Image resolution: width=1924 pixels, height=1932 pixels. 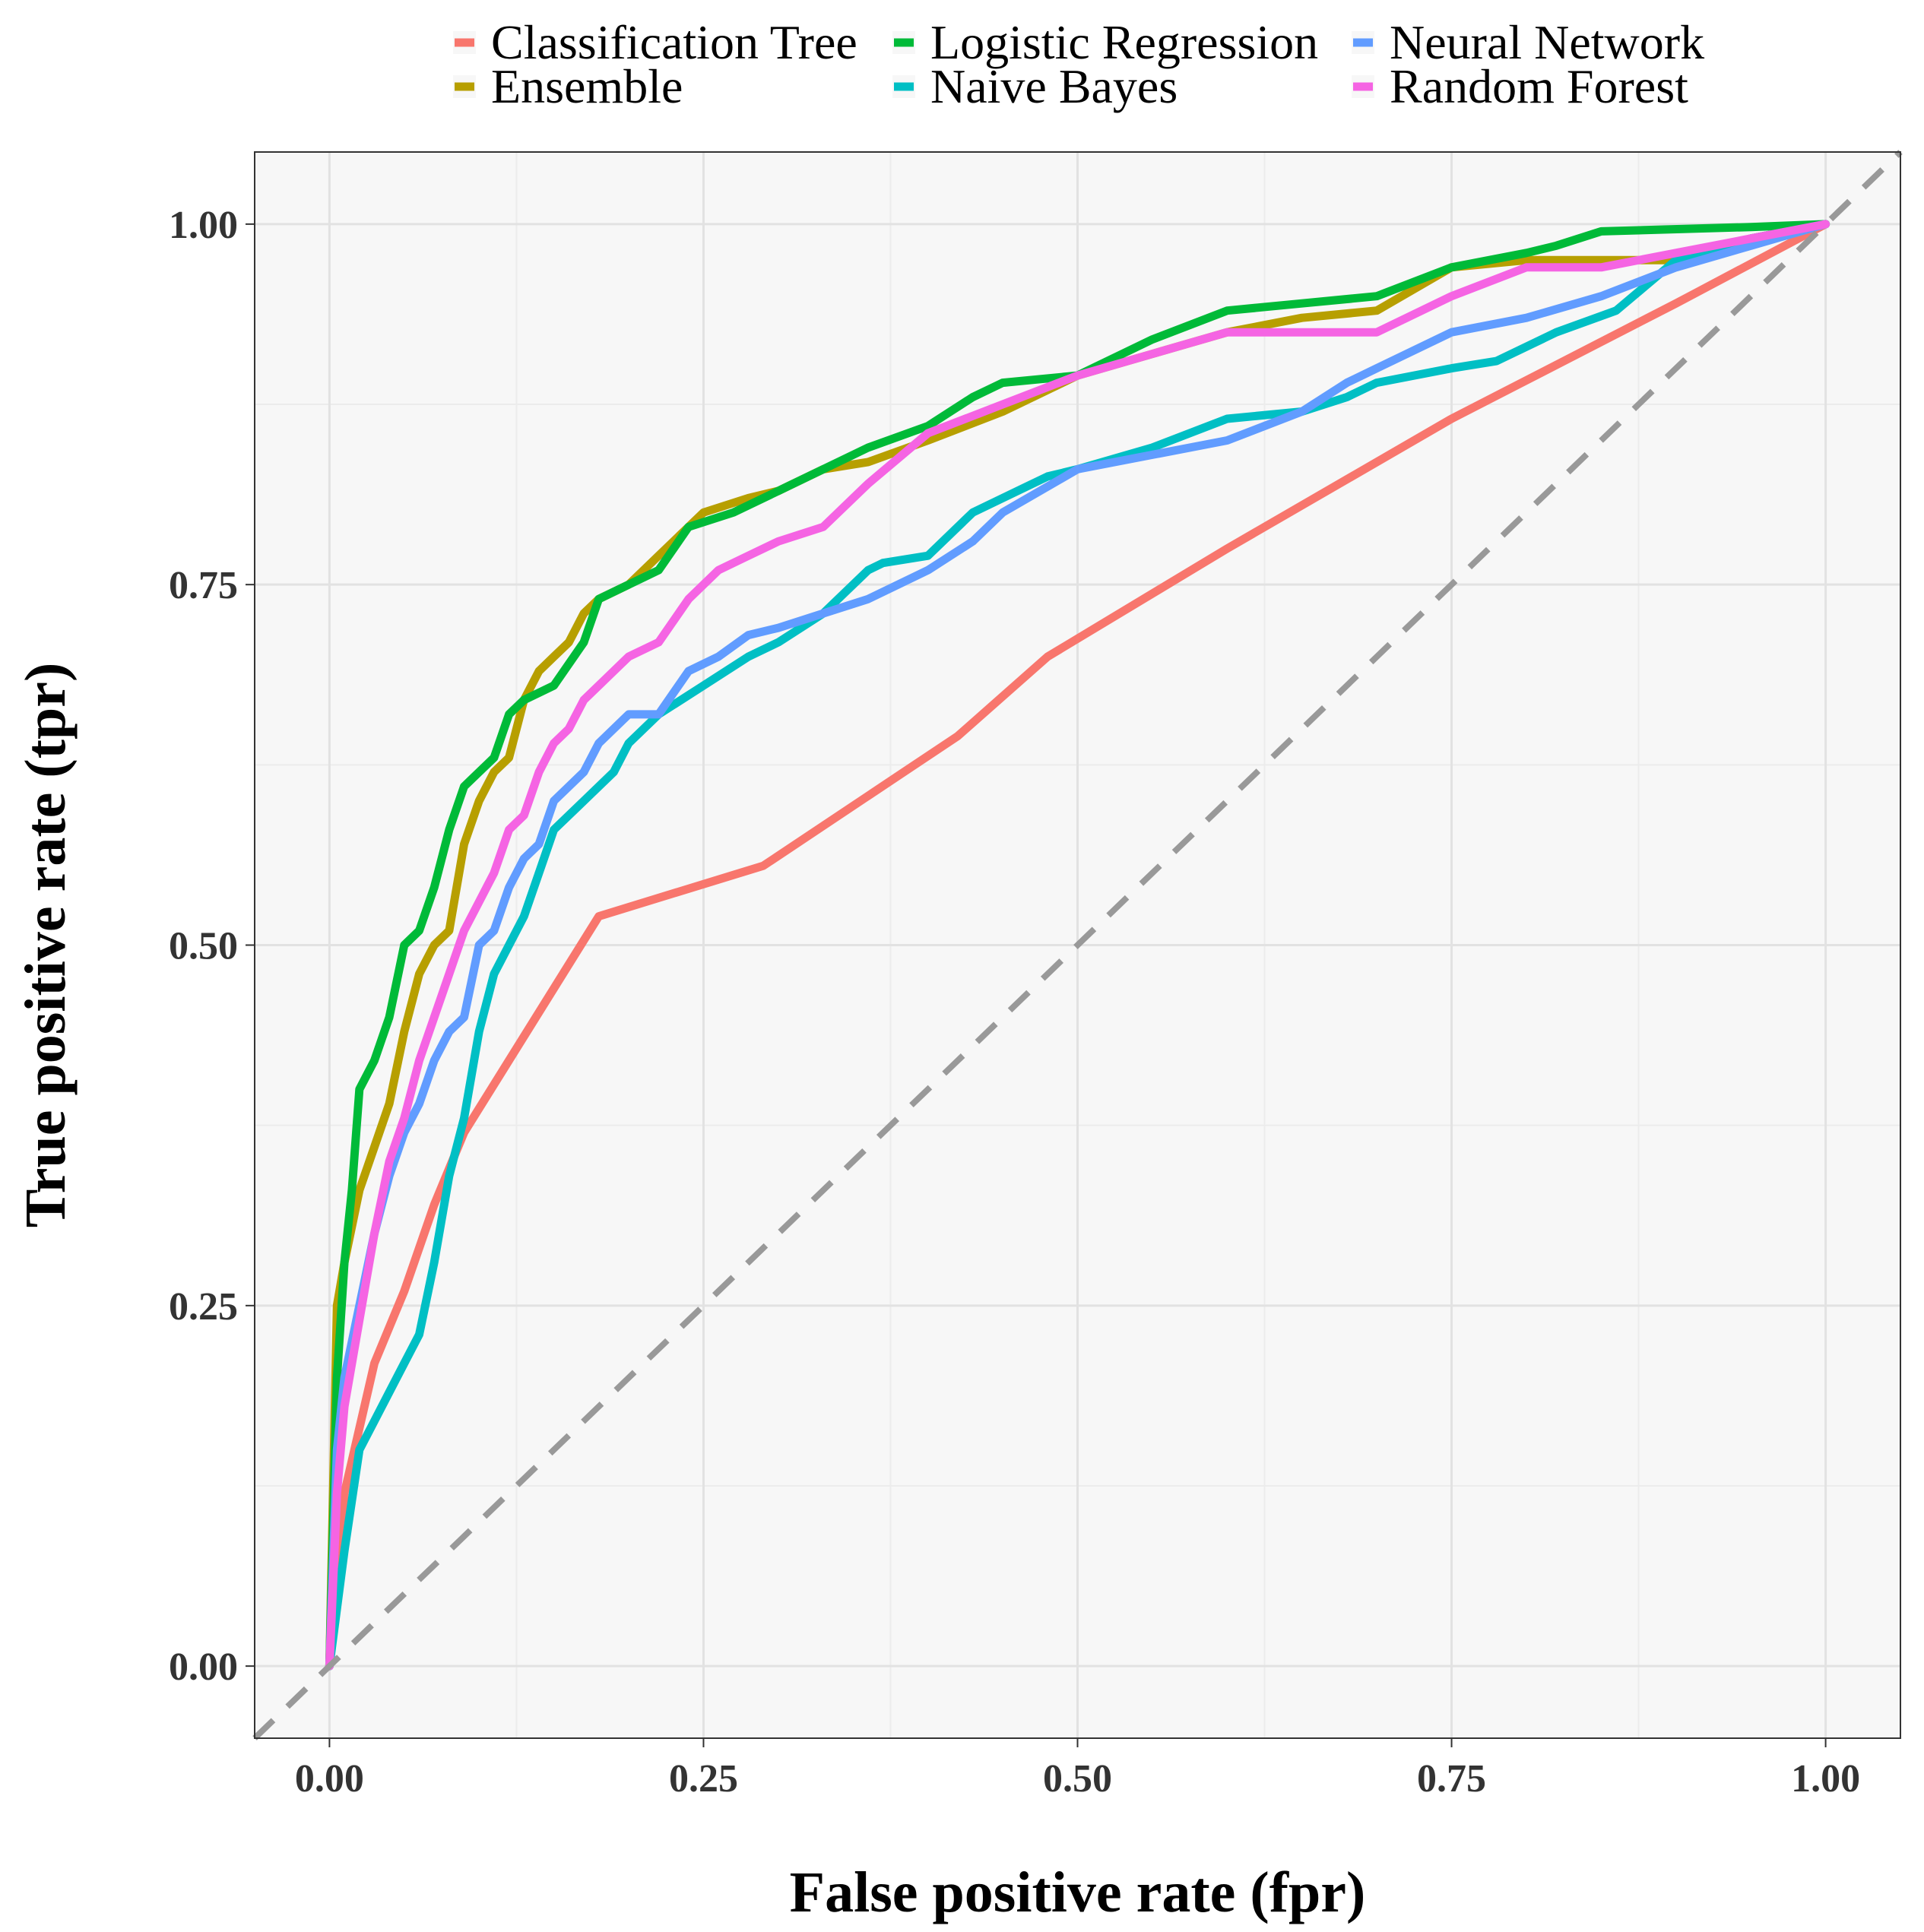 I want to click on y-axis-ticks: 0.00 0.25 0.50 0.75 1.00, so click(x=212, y=946).